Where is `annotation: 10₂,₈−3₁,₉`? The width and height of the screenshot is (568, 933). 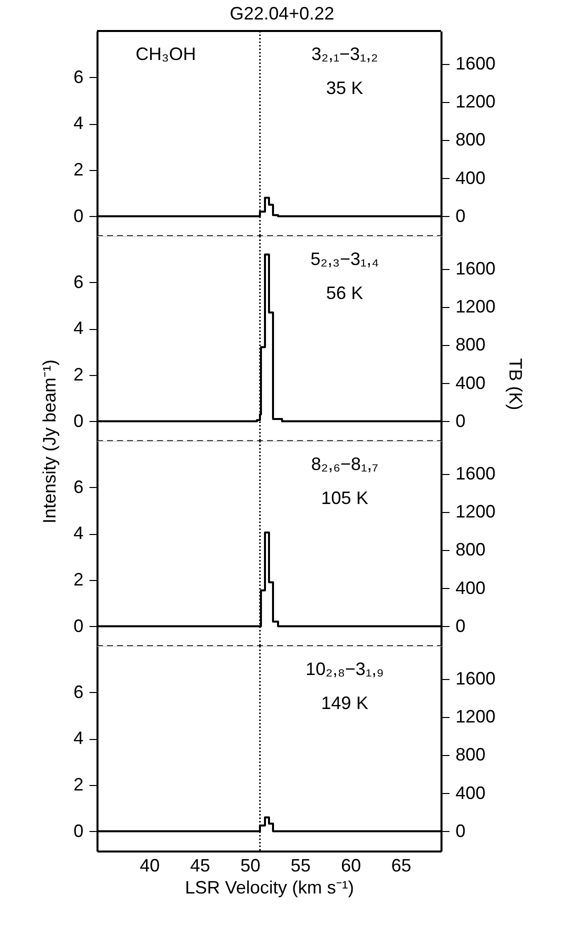 annotation: 10₂,₈−3₁,₉ is located at coordinates (345, 669).